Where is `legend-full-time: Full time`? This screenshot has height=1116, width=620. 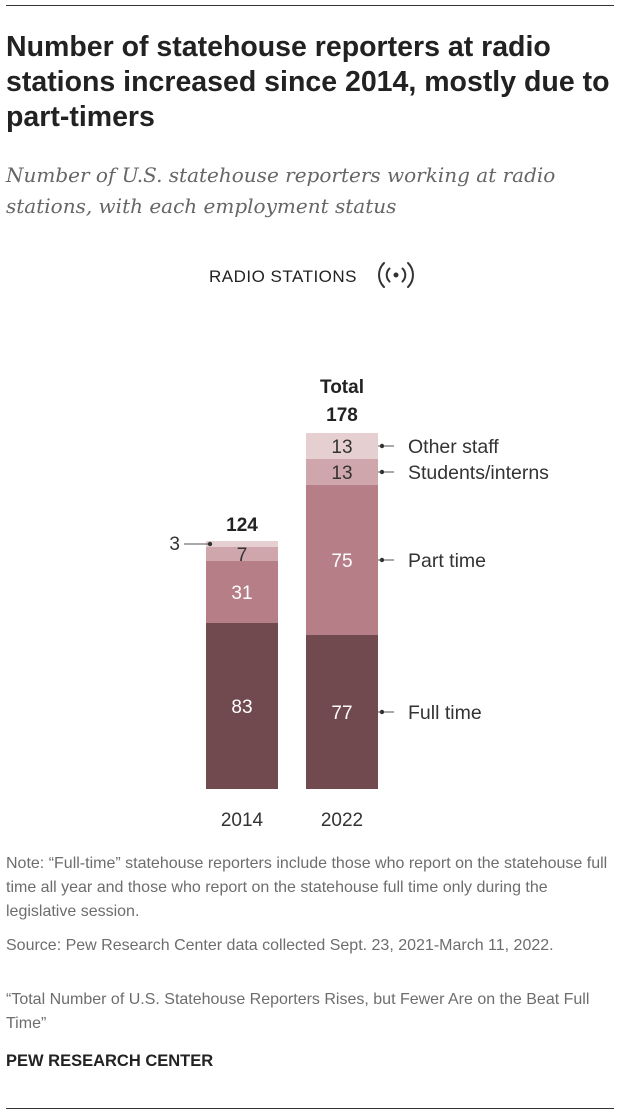
legend-full-time: Full time is located at coordinates (445, 713).